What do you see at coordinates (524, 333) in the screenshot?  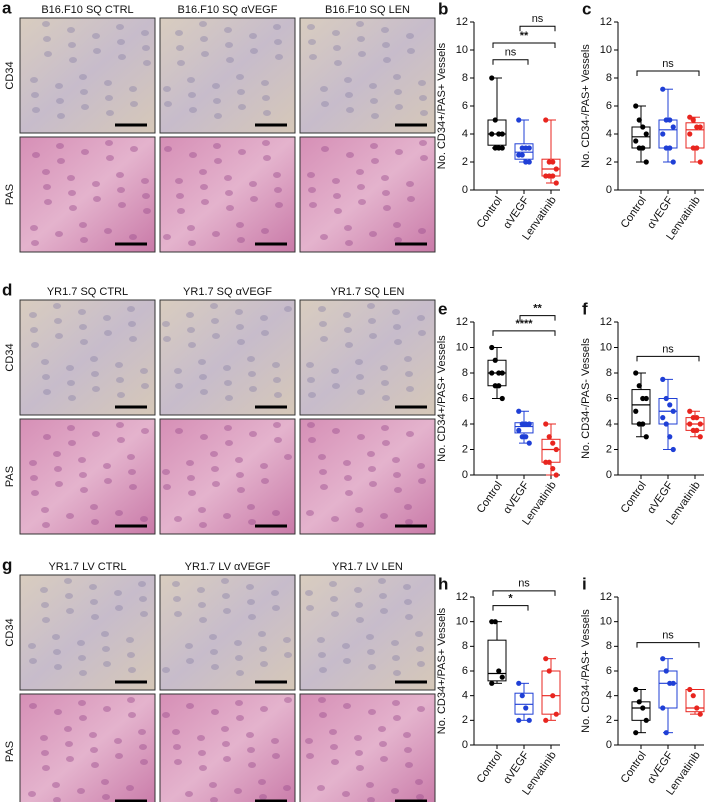 I see `significance-bracket` at bounding box center [524, 333].